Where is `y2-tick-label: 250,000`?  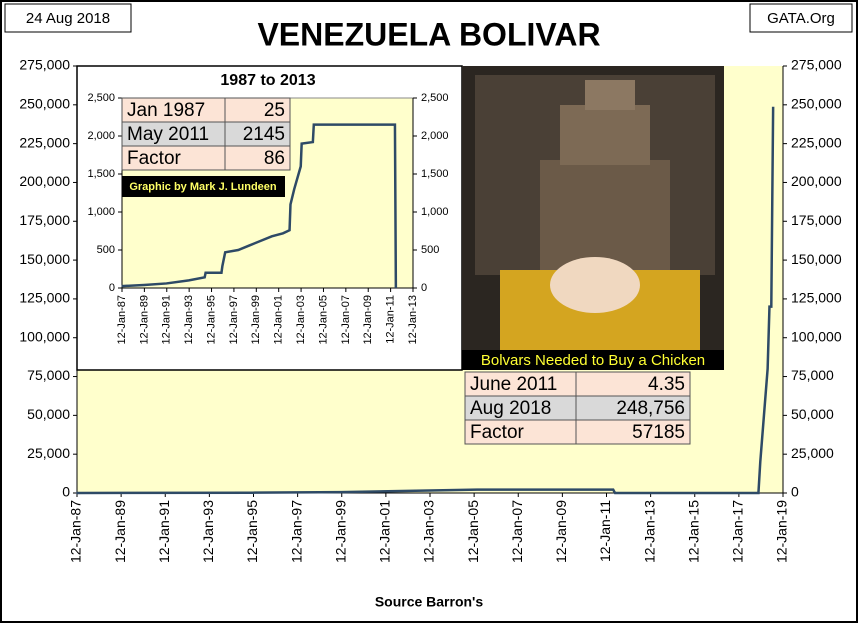 y2-tick-label: 250,000 is located at coordinates (816, 104).